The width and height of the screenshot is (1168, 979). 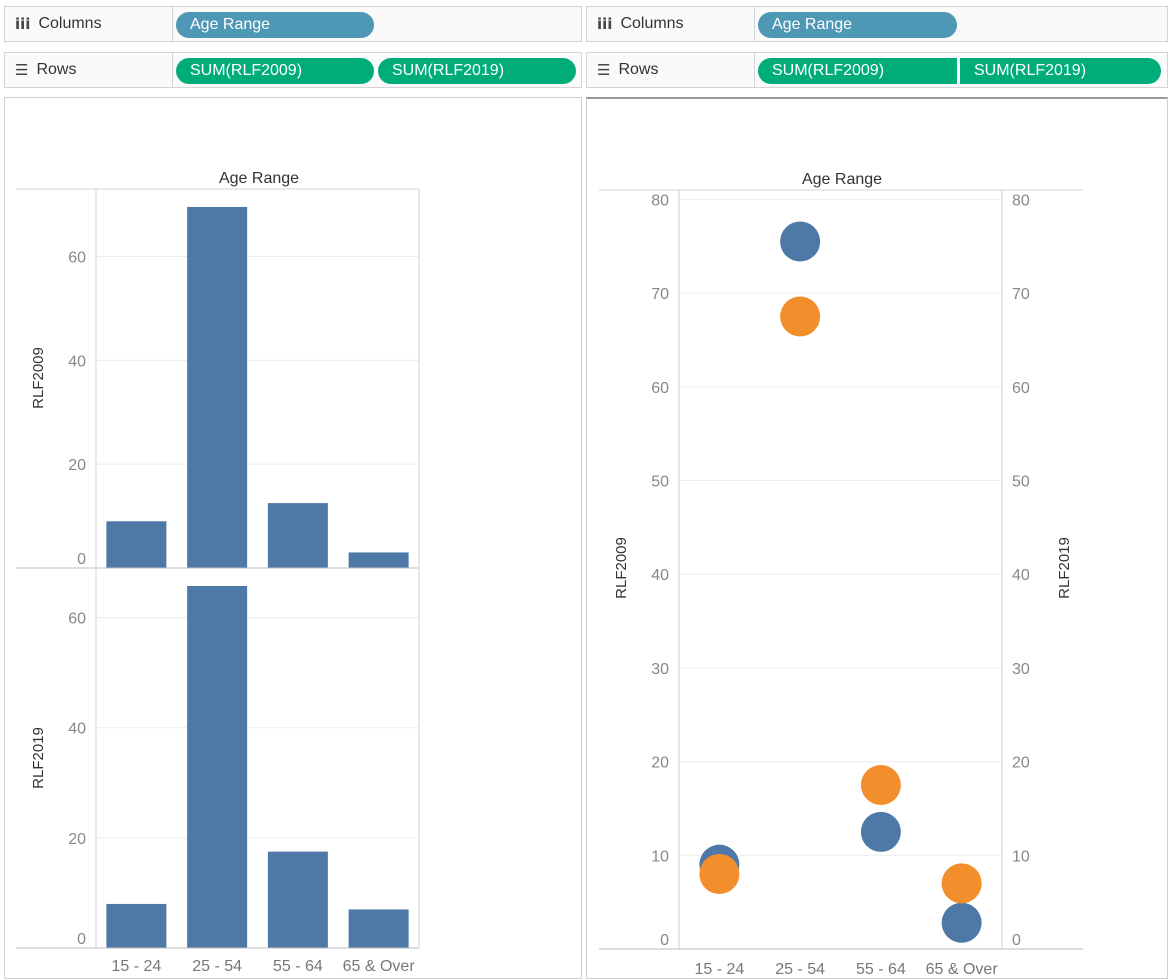 What do you see at coordinates (378, 928) in the screenshot?
I see `bar-rlf2019-65-and-over` at bounding box center [378, 928].